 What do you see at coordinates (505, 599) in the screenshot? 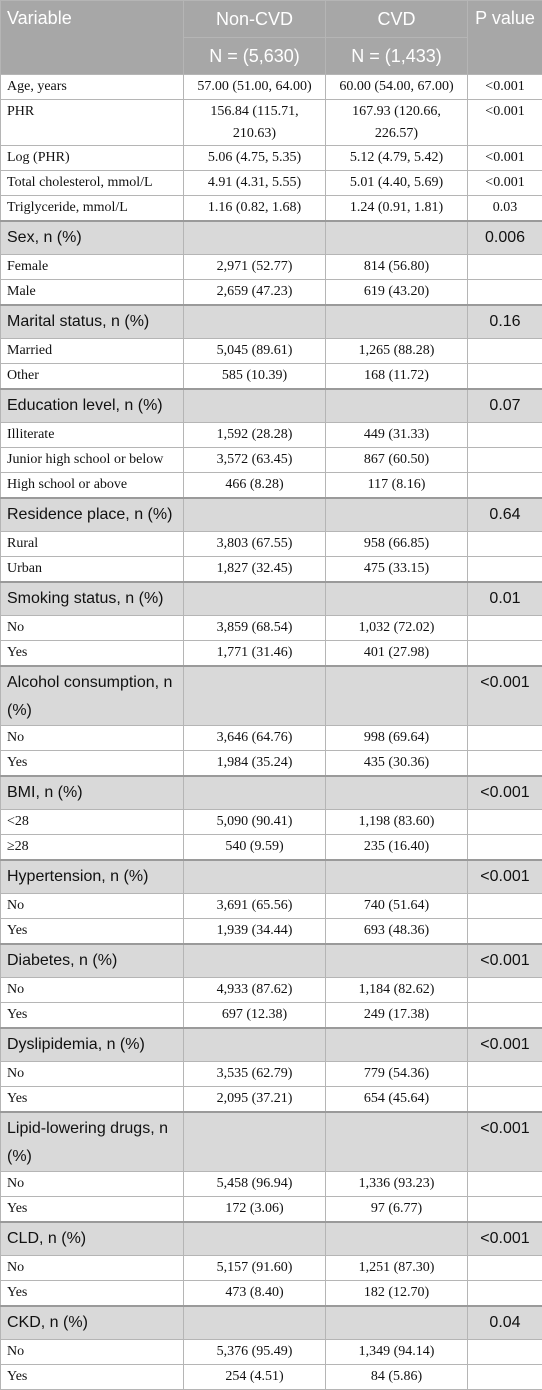
I see `p-value-cell: 0.01` at bounding box center [505, 599].